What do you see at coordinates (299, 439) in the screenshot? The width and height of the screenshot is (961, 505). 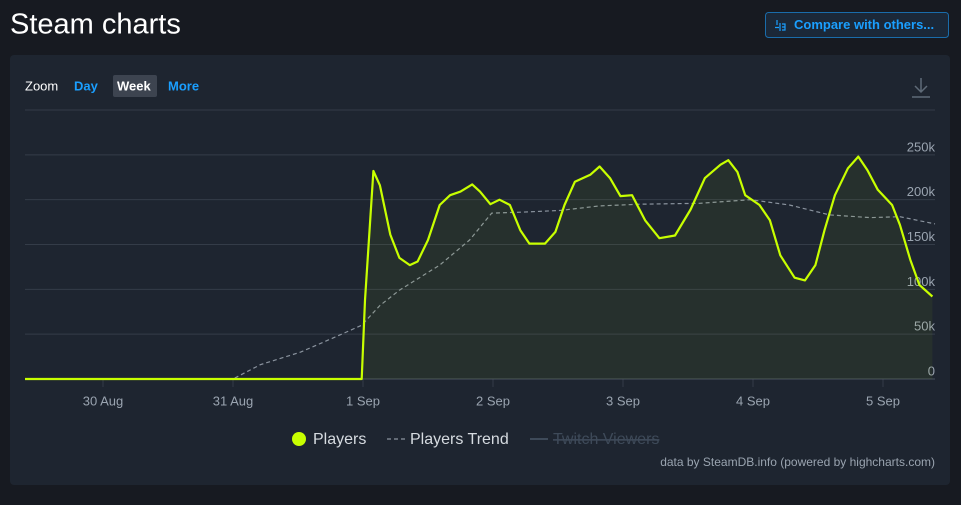 I see `legend-symbol` at bounding box center [299, 439].